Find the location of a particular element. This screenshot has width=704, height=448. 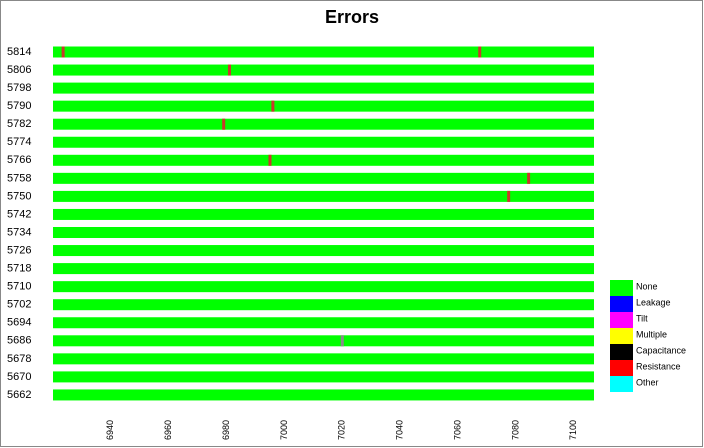

y-tick-label: 5678 is located at coordinates (19, 359).